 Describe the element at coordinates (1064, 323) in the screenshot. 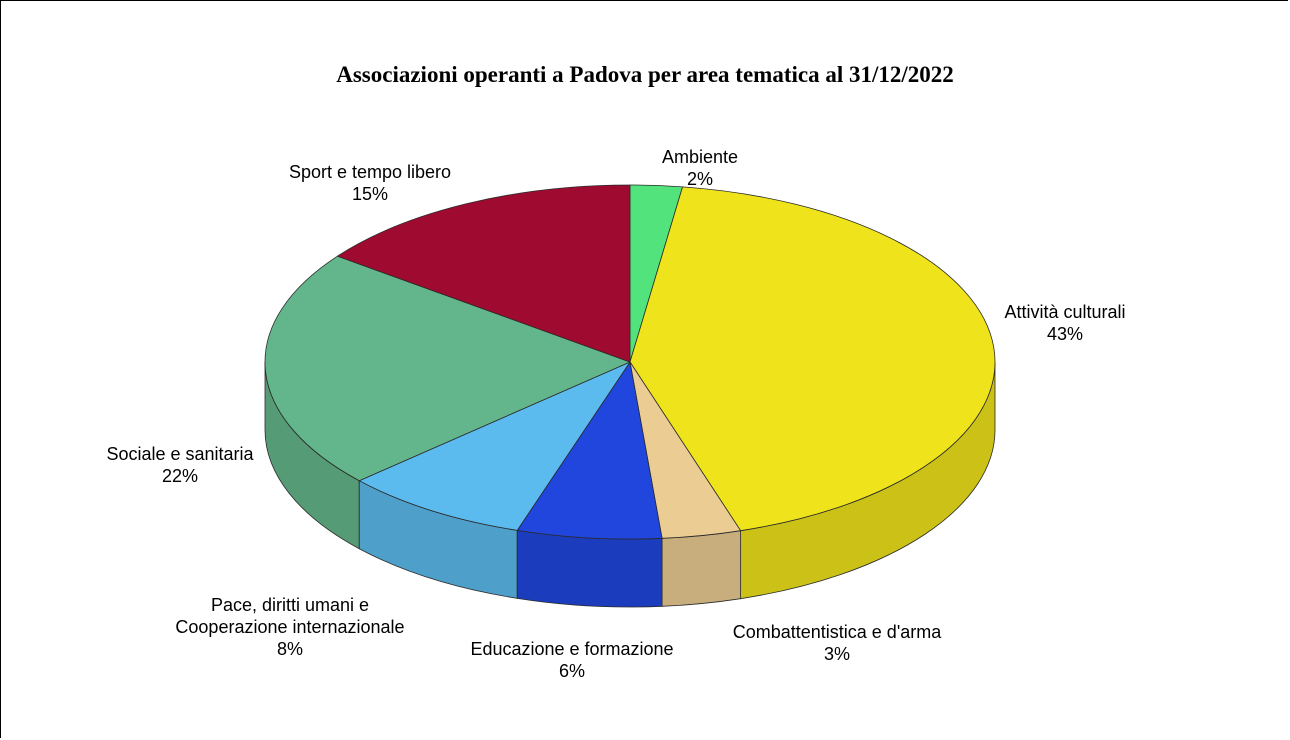

I see `slice-label-attivita-culturali: Attività culturali 43%` at that location.